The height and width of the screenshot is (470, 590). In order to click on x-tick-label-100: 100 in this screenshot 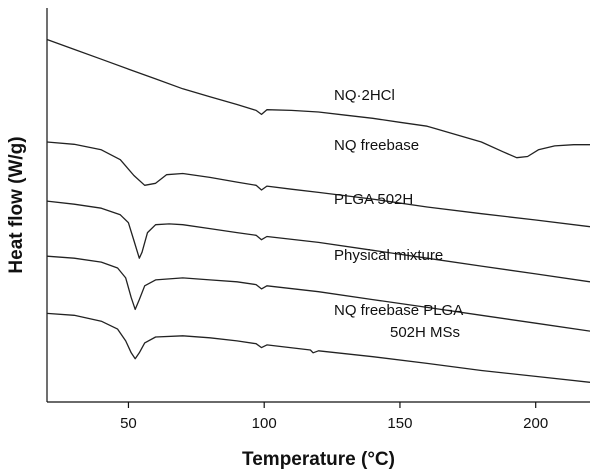, I will do `click(264, 423)`.